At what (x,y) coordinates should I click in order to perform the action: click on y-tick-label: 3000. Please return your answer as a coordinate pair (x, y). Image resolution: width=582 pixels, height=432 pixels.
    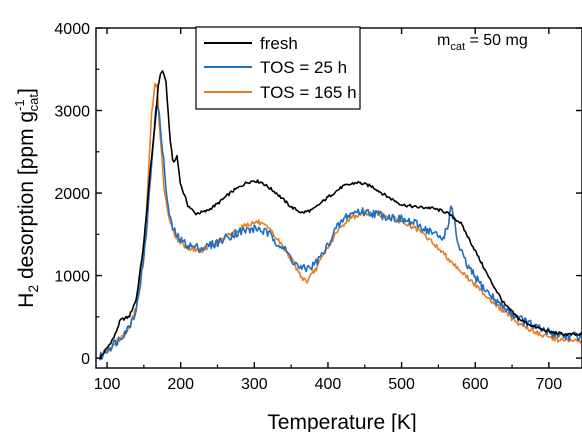
    Looking at the image, I should click on (72, 112).